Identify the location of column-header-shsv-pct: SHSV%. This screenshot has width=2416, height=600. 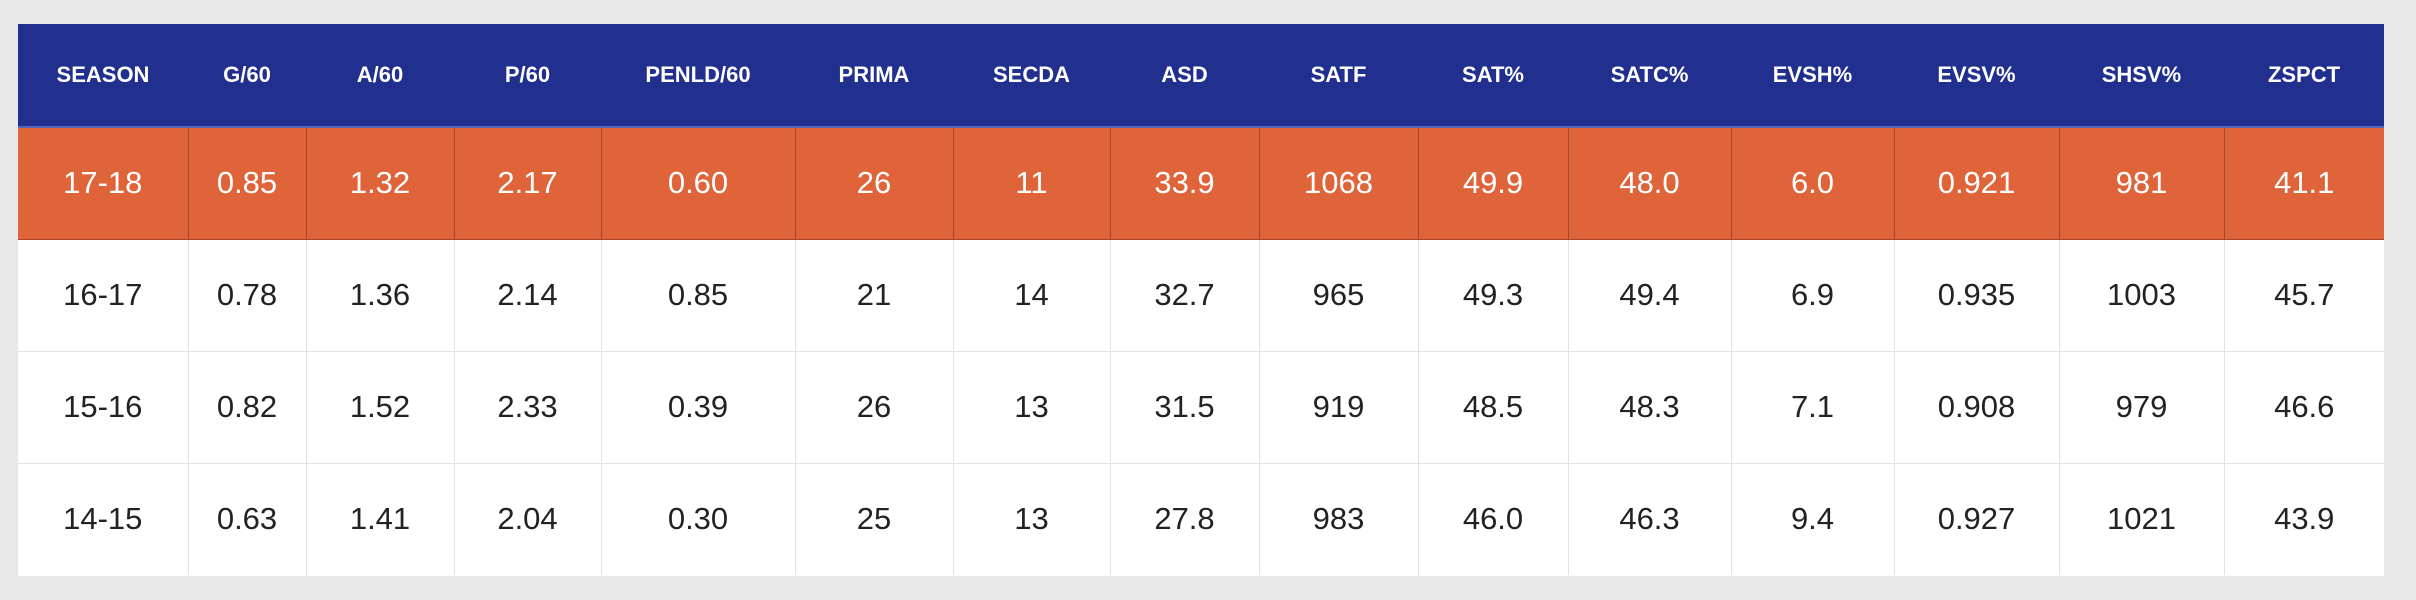
(2141, 76).